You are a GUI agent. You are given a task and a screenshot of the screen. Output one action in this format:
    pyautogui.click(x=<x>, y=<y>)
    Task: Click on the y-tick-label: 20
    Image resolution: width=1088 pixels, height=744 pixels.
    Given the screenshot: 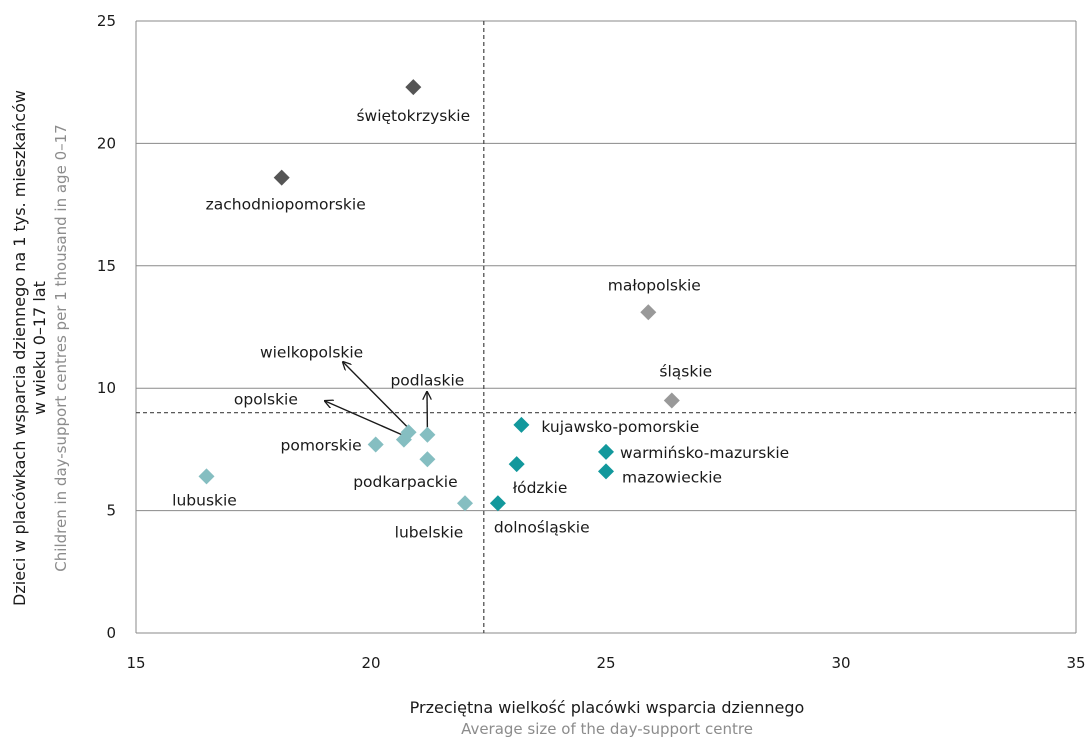 What is the action you would take?
    pyautogui.click(x=106, y=143)
    